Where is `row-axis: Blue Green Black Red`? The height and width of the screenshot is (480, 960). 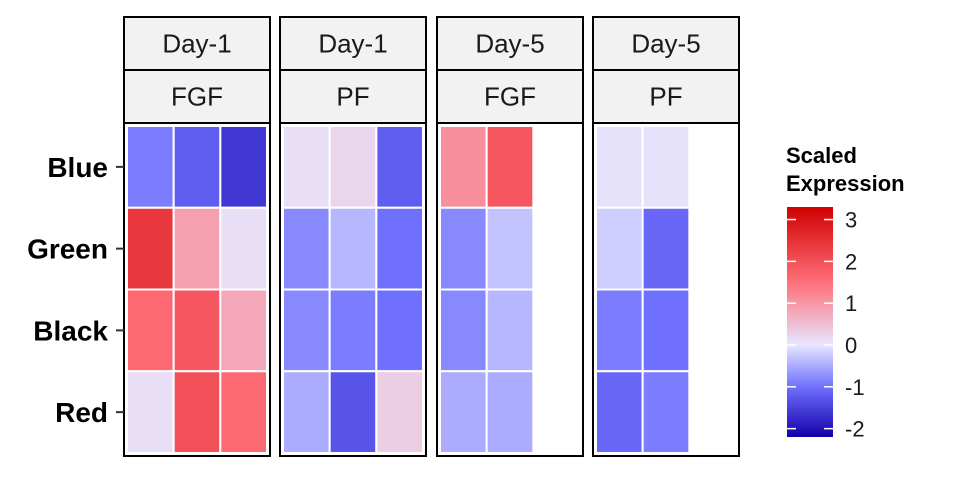 row-axis: Blue Green Black Red is located at coordinates (75, 290).